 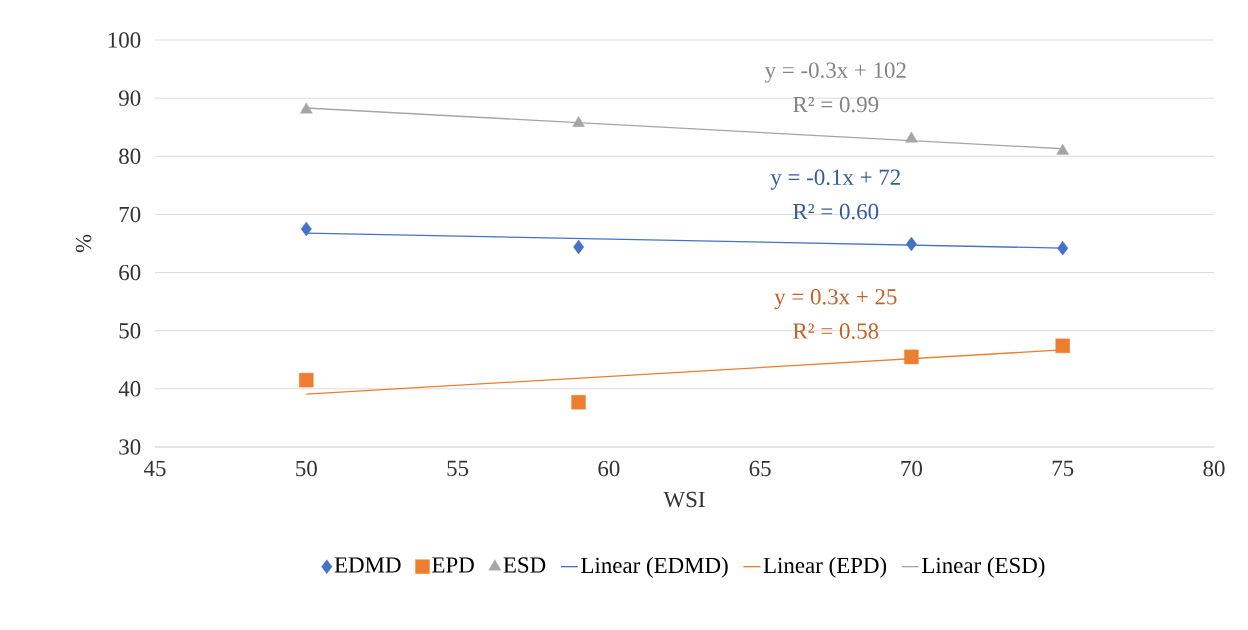 I want to click on annotation: R² = 0.60, so click(x=836, y=211).